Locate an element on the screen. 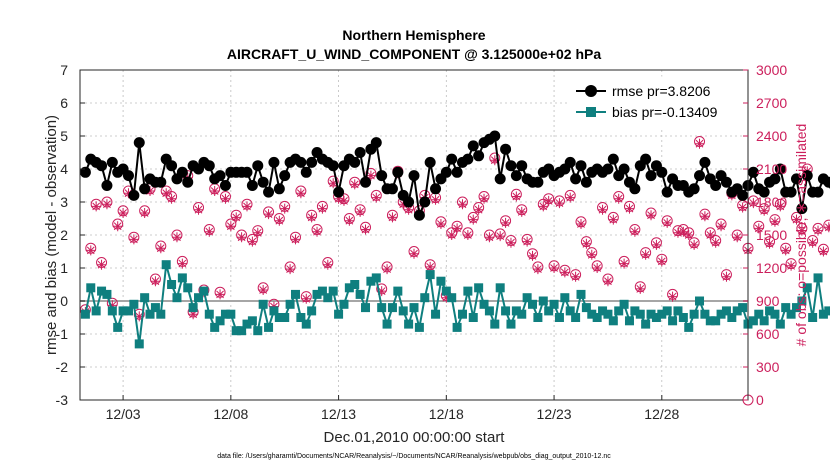 The height and width of the screenshot is (475, 830). y-tick-label: 7 is located at coordinates (64, 70).